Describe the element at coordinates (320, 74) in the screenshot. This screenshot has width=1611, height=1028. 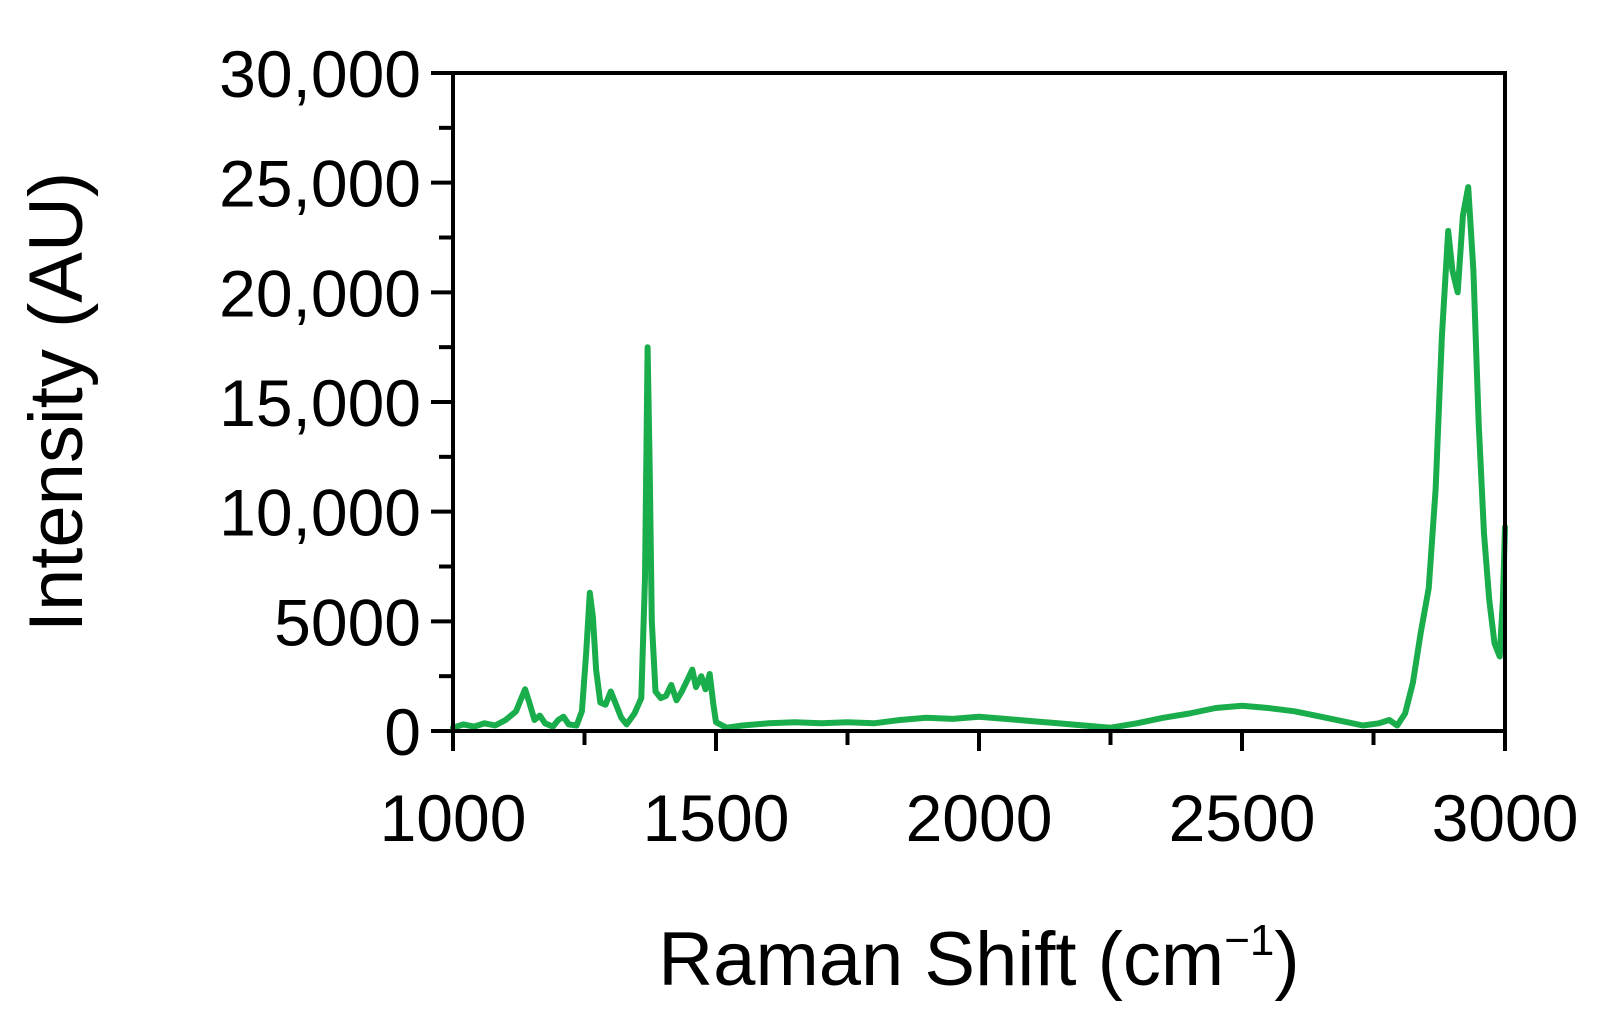
I see `y-tick-label: 30,000` at that location.